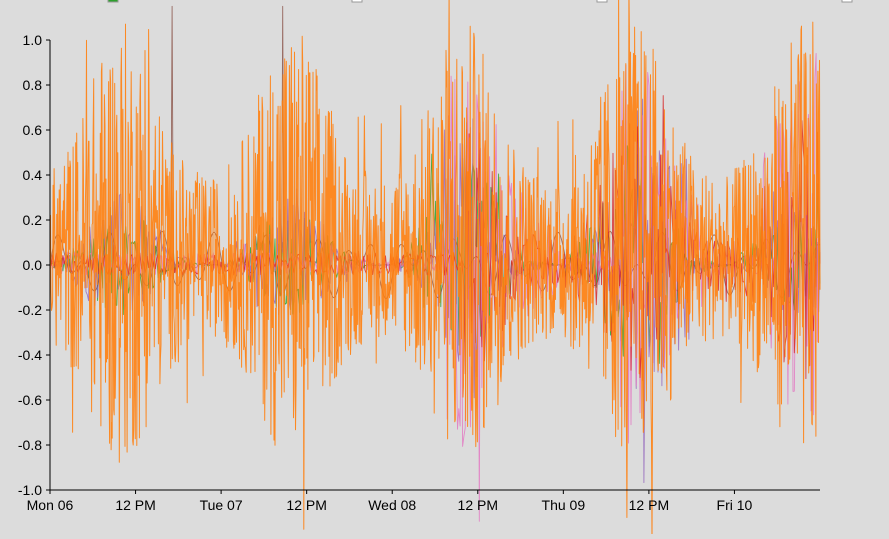  I want to click on x-tick-label: Fri 10, so click(735, 505).